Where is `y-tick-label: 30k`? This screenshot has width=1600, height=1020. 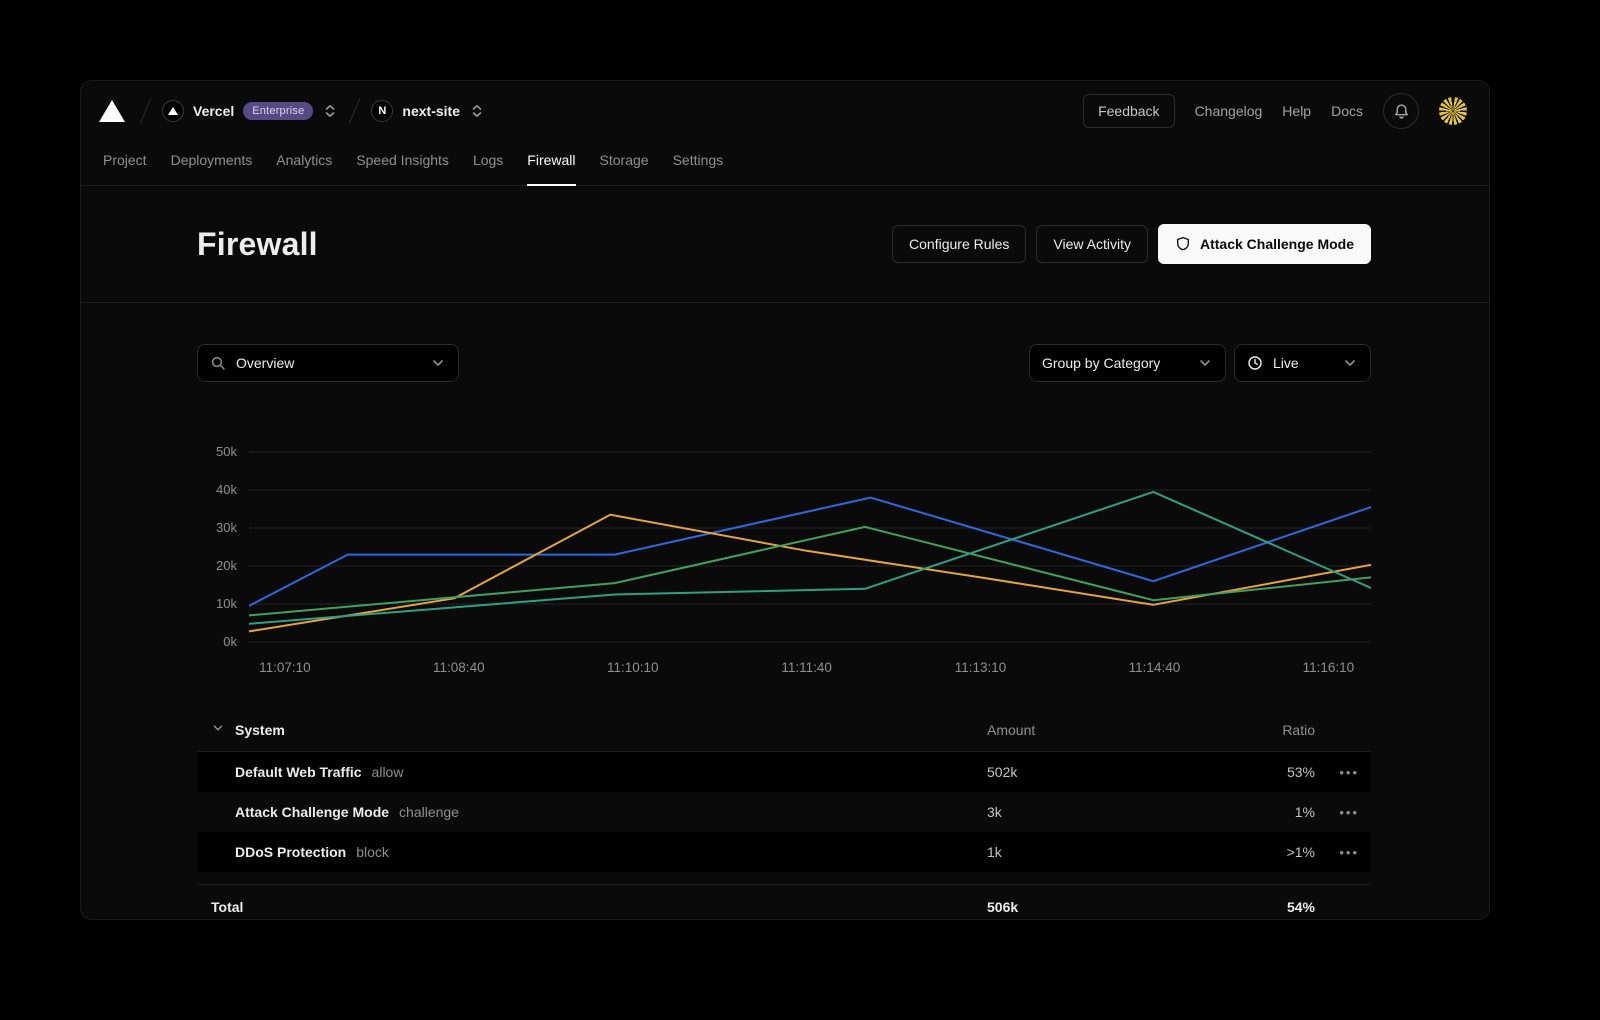 y-tick-label: 30k is located at coordinates (226, 527).